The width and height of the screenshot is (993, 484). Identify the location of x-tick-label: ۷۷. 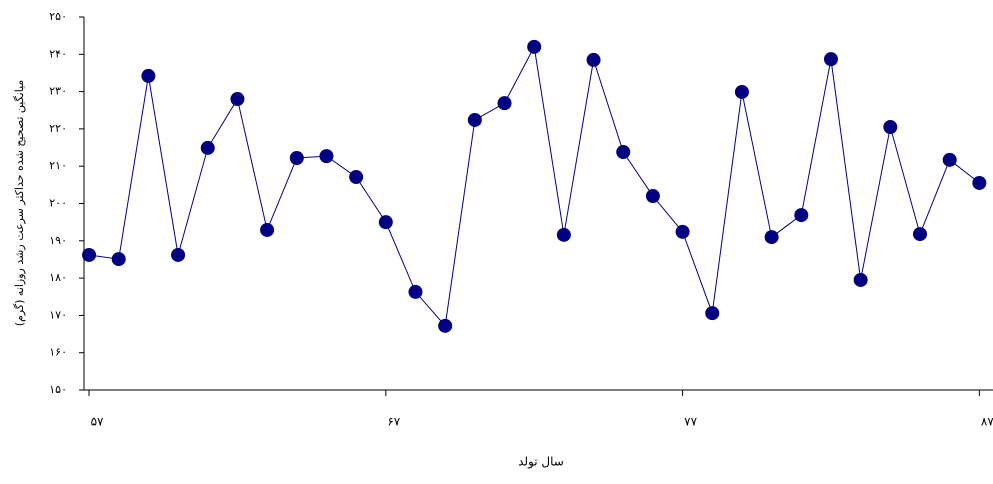
(690, 422).